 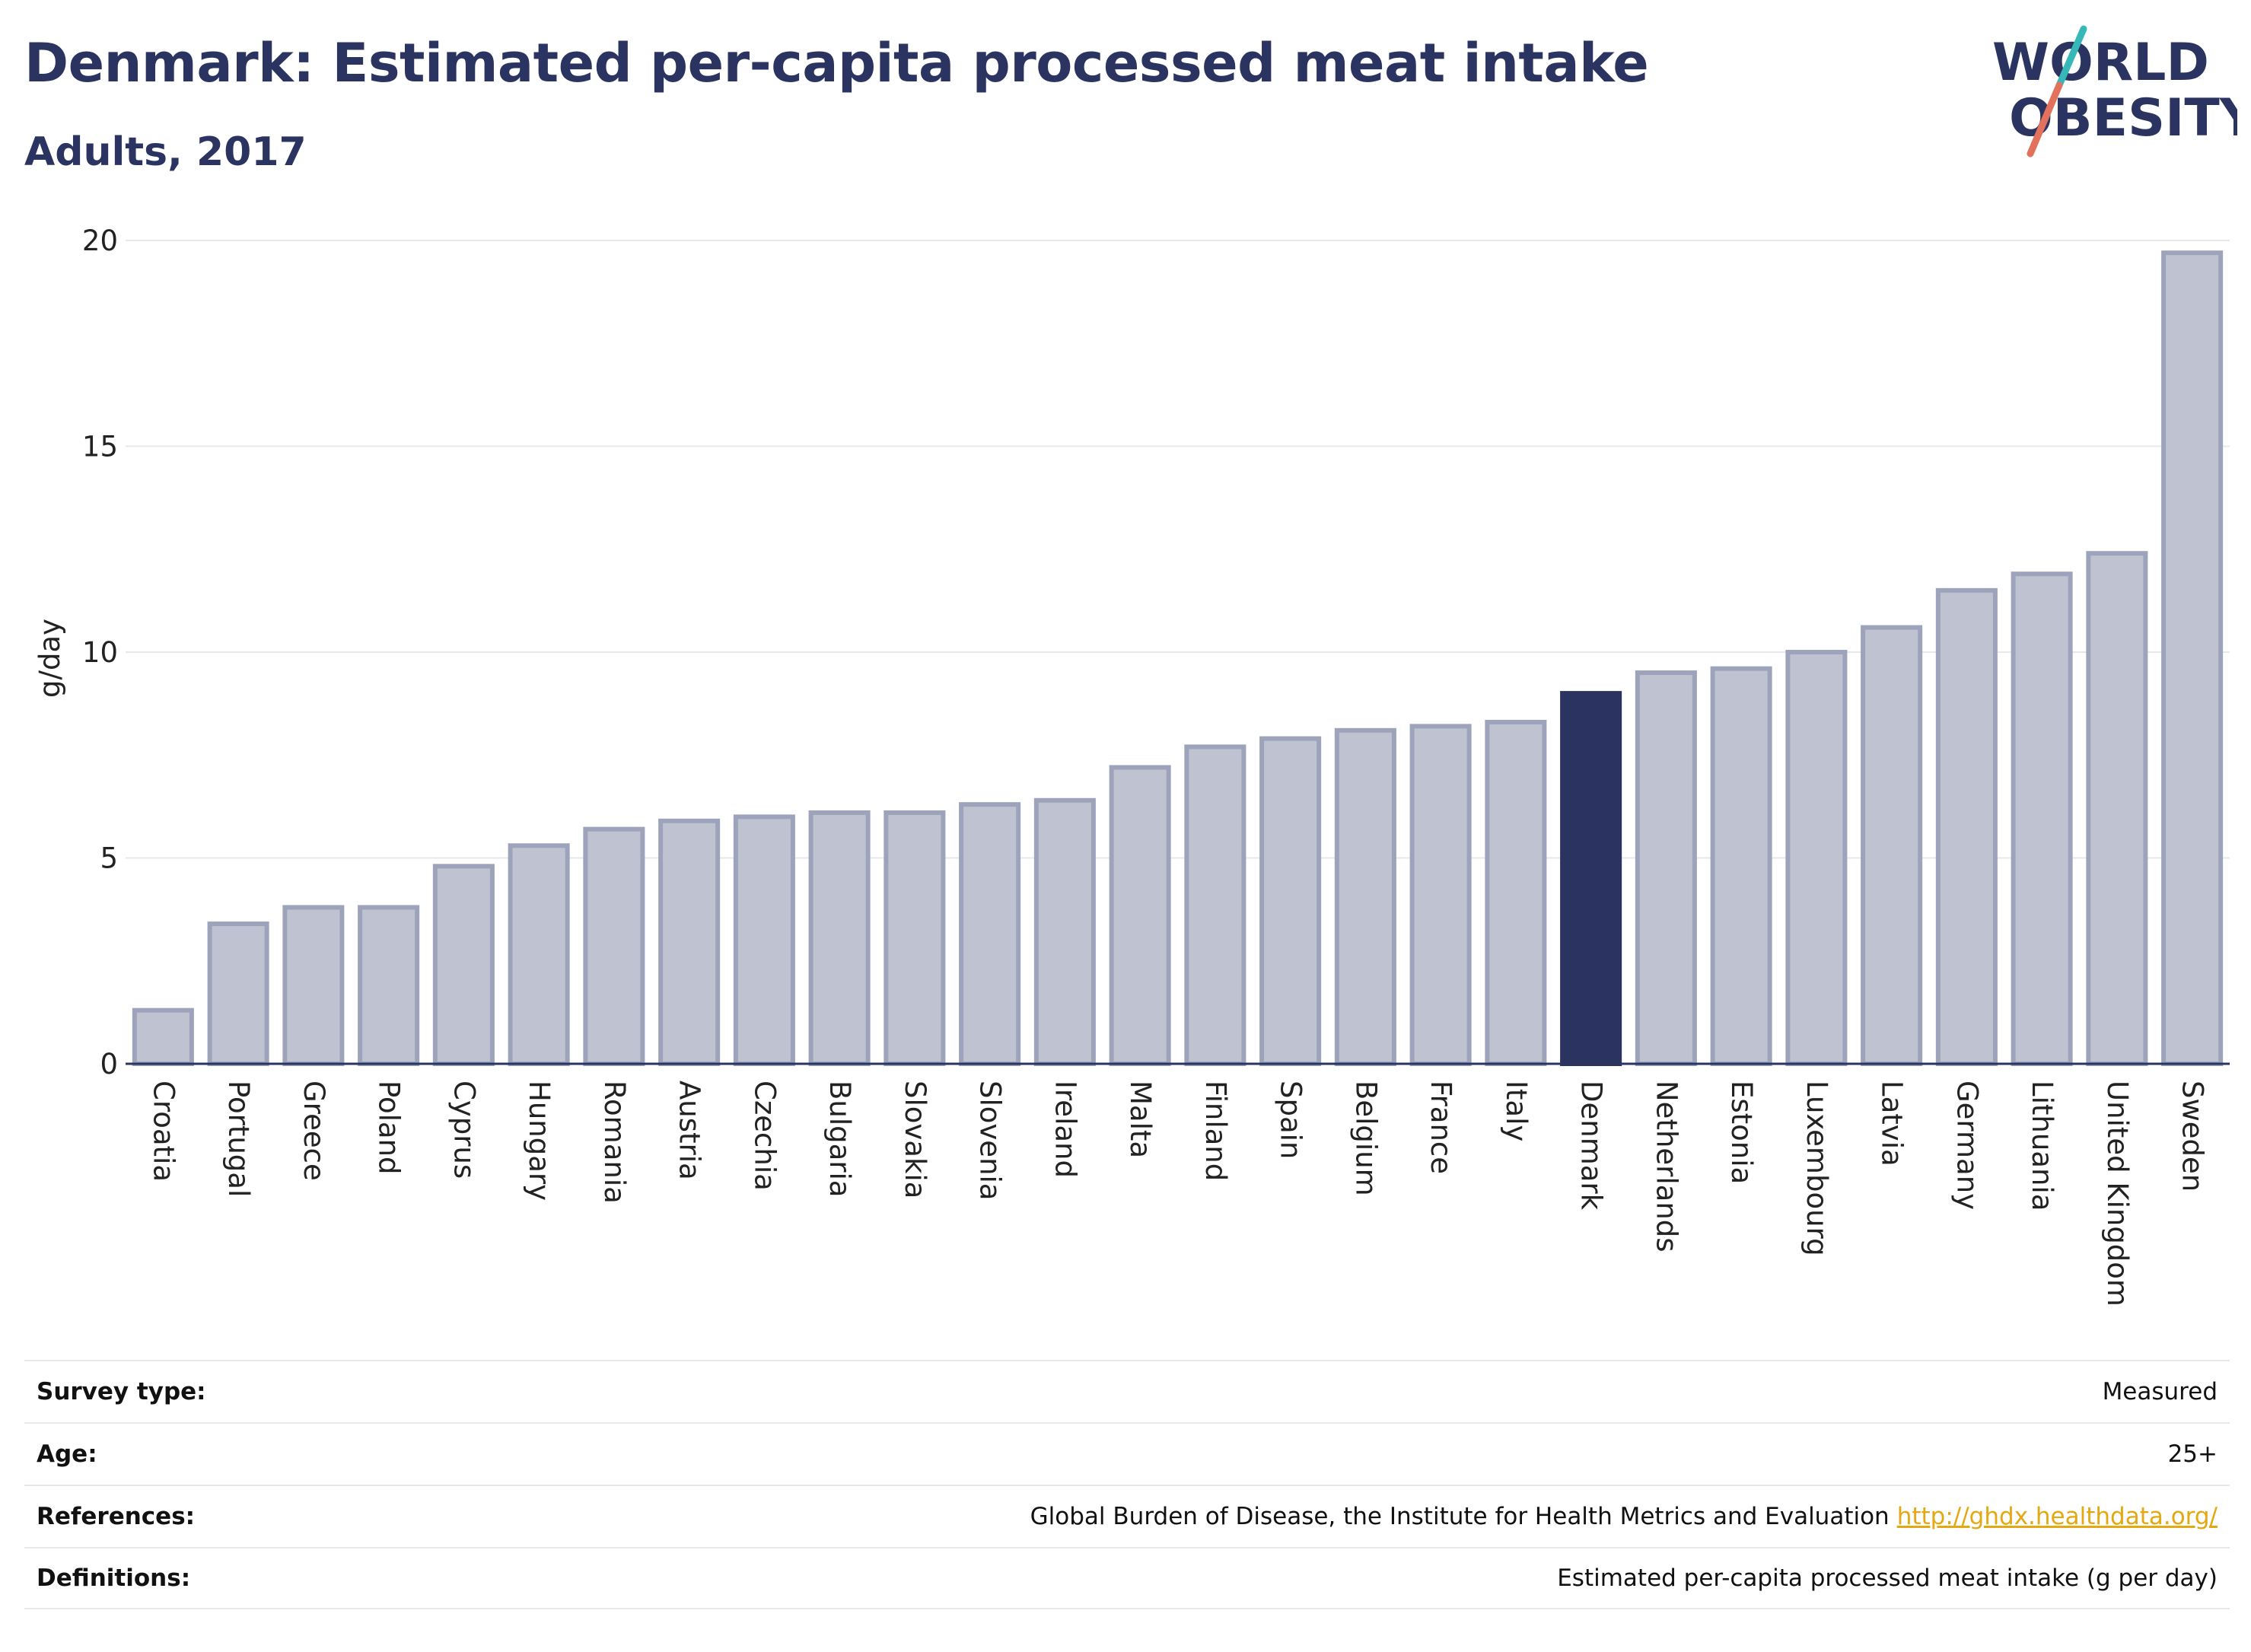 What do you see at coordinates (1215, 905) in the screenshot?
I see `bar-finland` at bounding box center [1215, 905].